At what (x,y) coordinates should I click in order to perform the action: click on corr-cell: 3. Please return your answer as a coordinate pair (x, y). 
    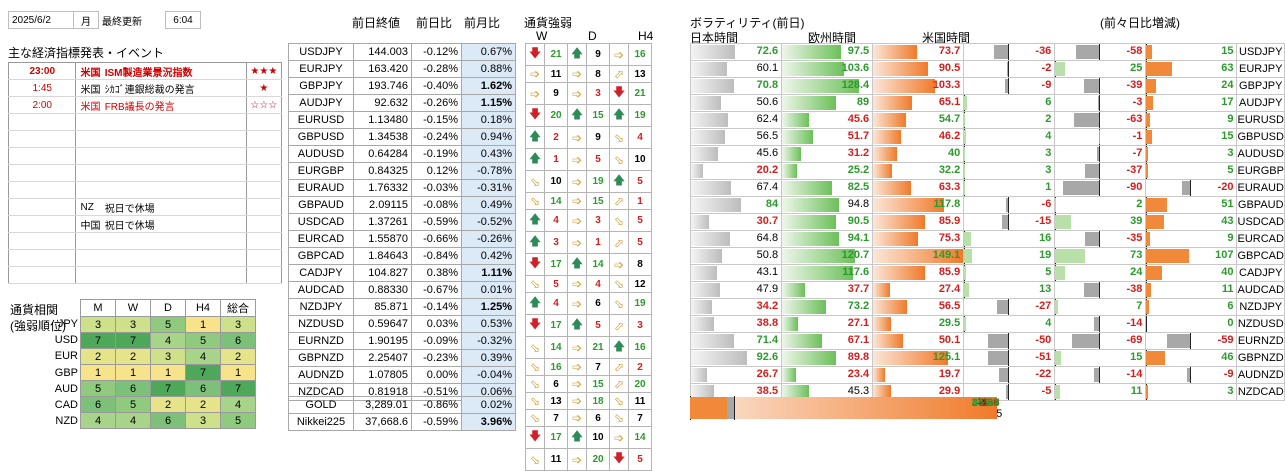
    Looking at the image, I should click on (133, 325).